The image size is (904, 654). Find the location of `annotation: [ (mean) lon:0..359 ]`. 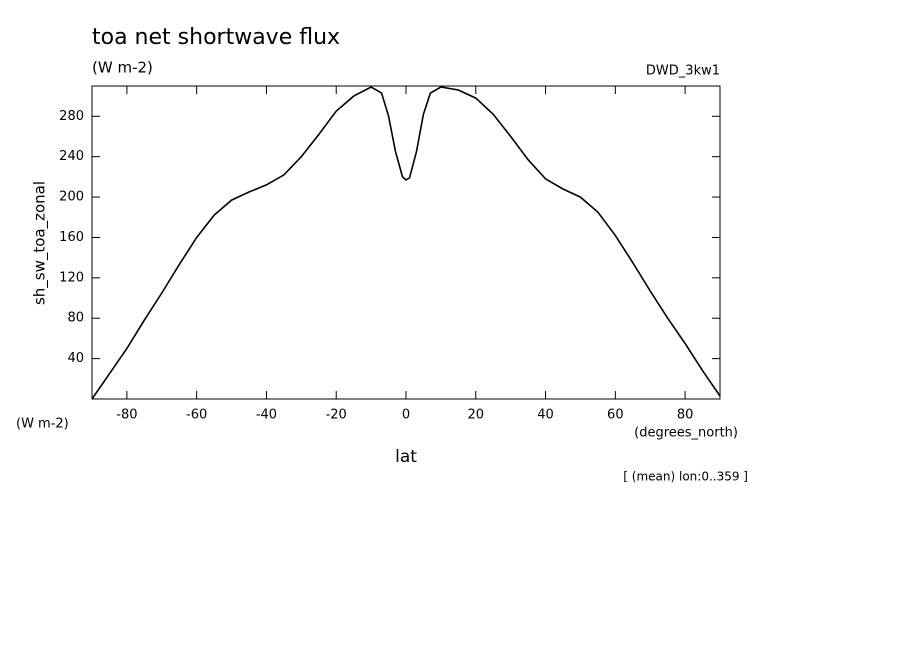

annotation: [ (mean) lon:0..359 ] is located at coordinates (685, 477).